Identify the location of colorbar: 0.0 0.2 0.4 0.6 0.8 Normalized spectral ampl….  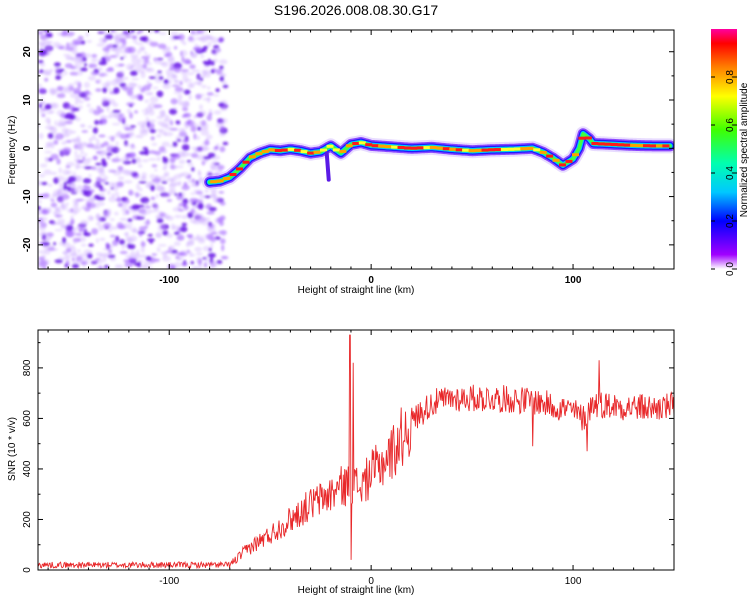
(730, 152).